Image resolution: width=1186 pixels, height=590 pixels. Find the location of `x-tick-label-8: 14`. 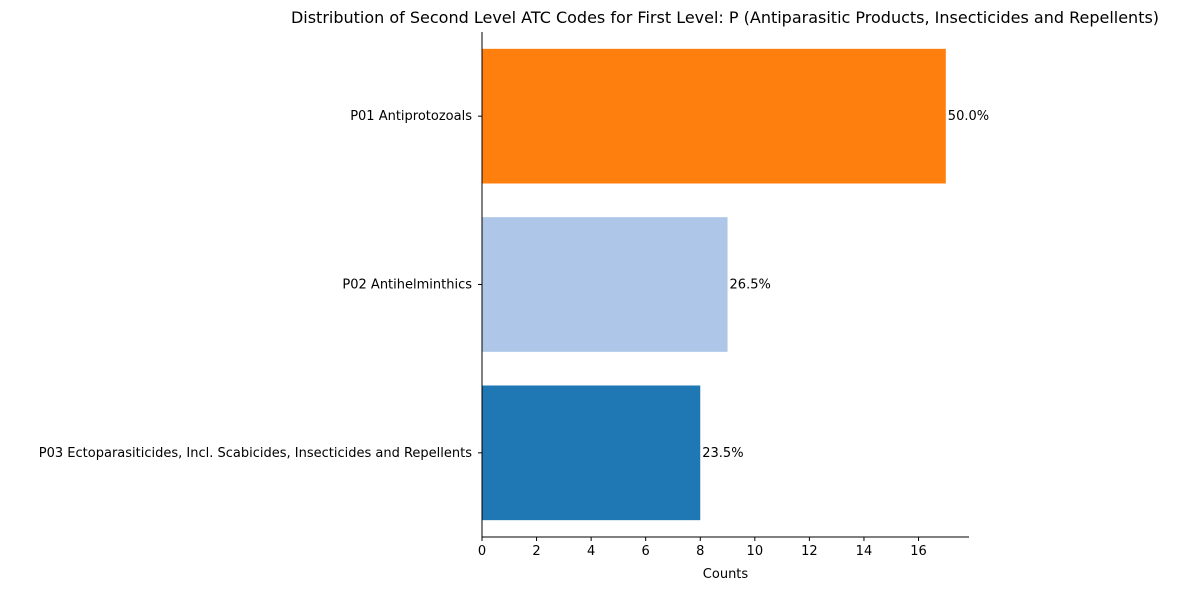

x-tick-label-8: 14 is located at coordinates (864, 551).